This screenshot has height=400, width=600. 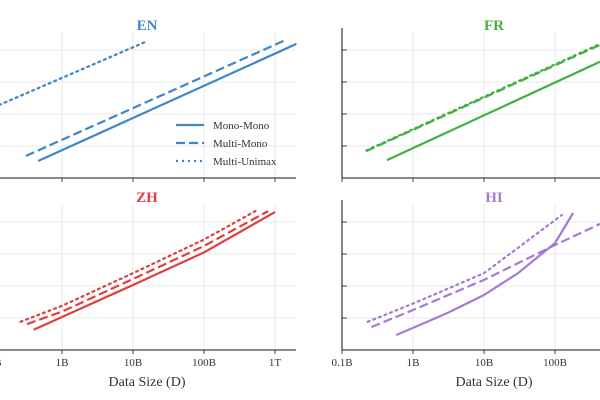 I want to click on legend: Mono-Mono Multi-Mono Multi-Unimax, so click(x=226, y=144).